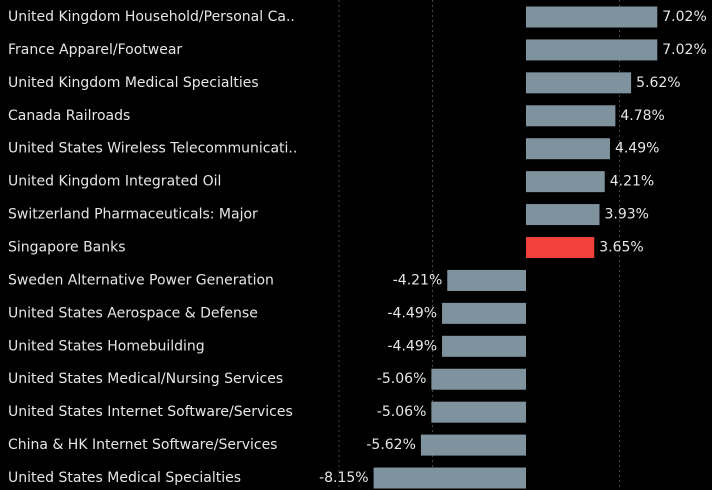 The image size is (712, 490). Describe the element at coordinates (152, 149) in the screenshot. I see `category-label: United States Wireless Telecommunicati..` at that location.